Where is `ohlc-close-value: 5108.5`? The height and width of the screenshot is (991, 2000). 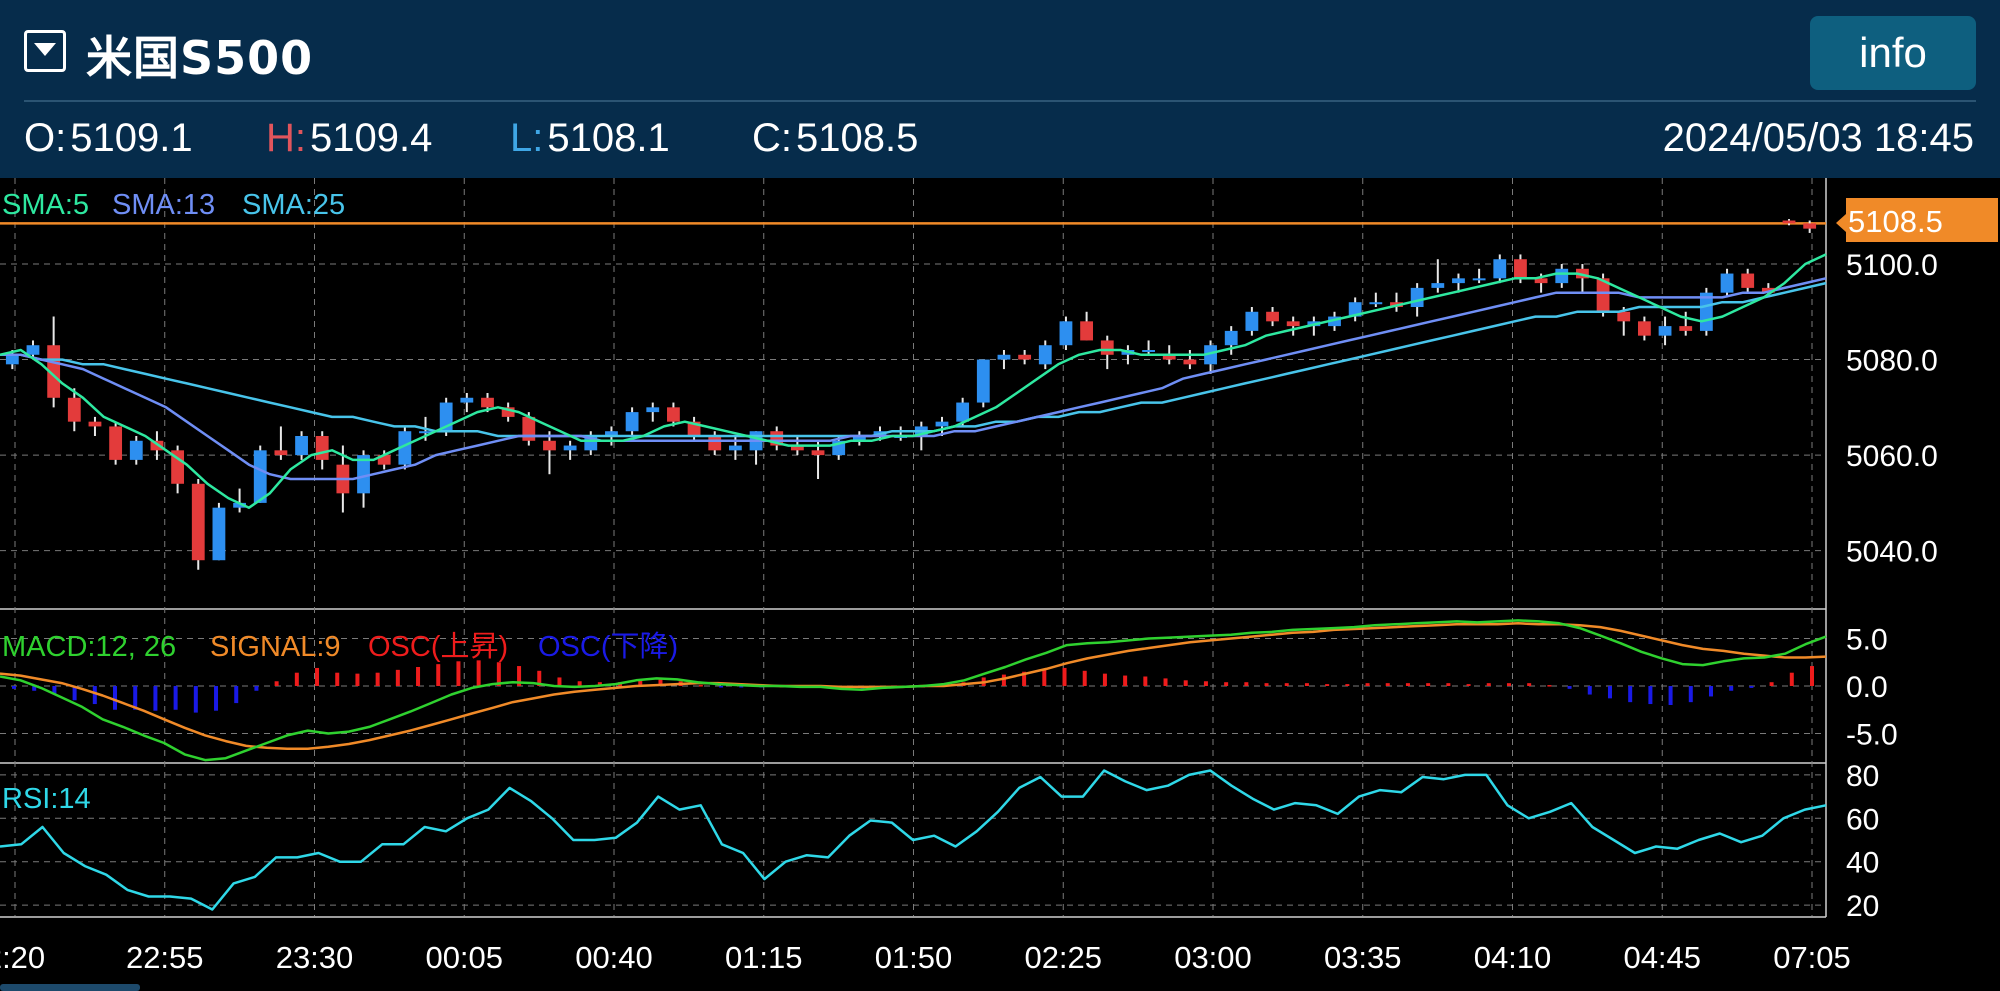 ohlc-close-value: 5108.5 is located at coordinates (857, 138).